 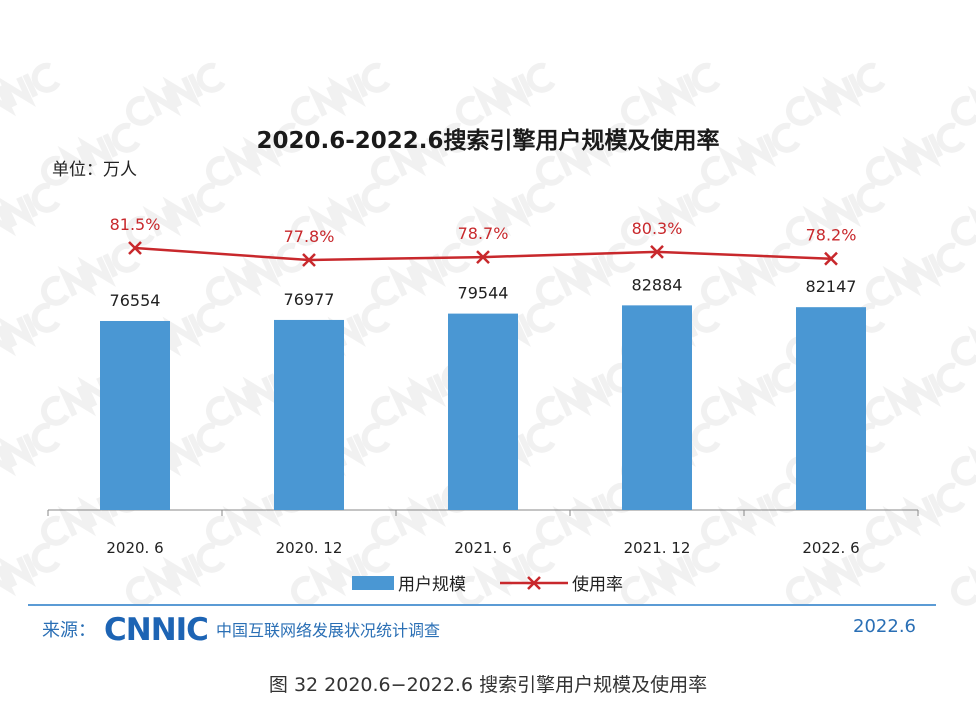 I want to click on legend-line-label: 使用率, so click(x=597, y=584).